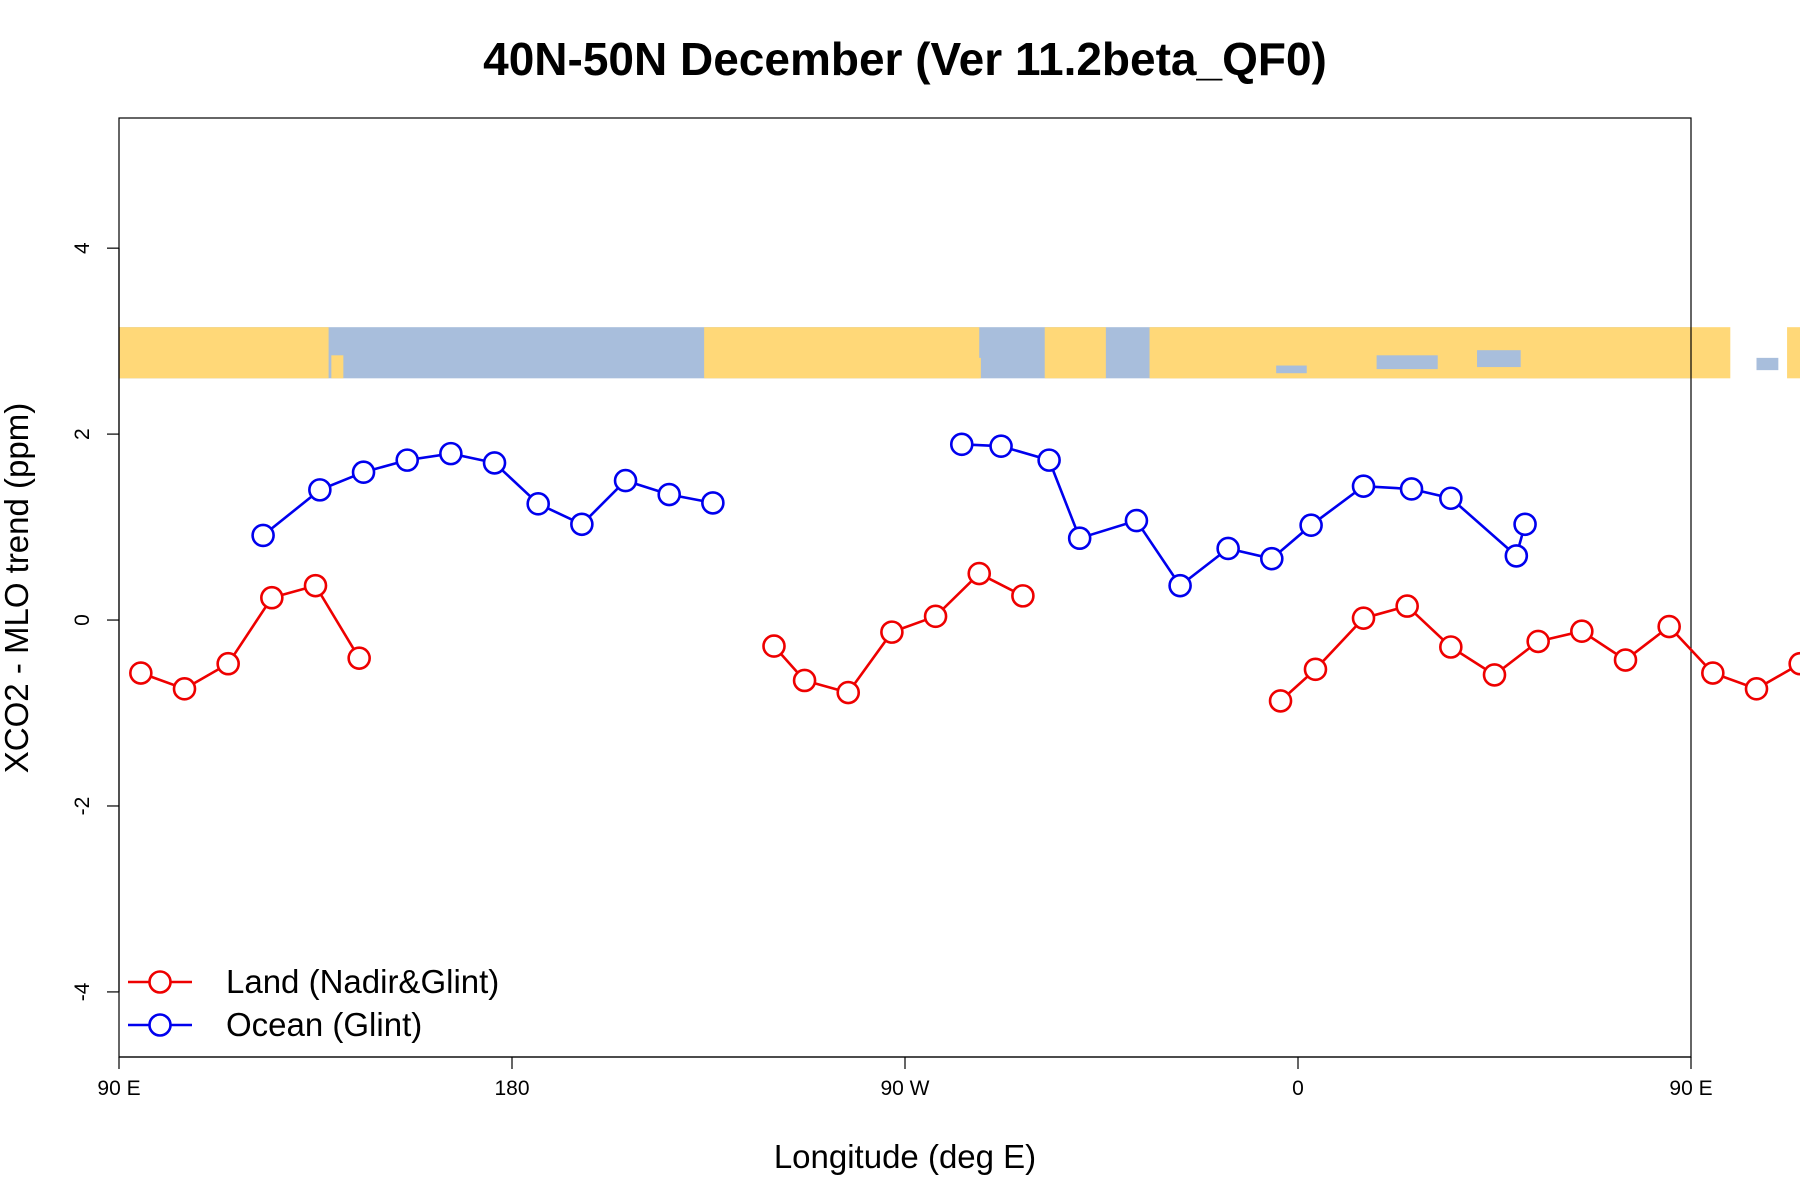  What do you see at coordinates (511, 1088) in the screenshot?
I see `x-tick-label: 180` at bounding box center [511, 1088].